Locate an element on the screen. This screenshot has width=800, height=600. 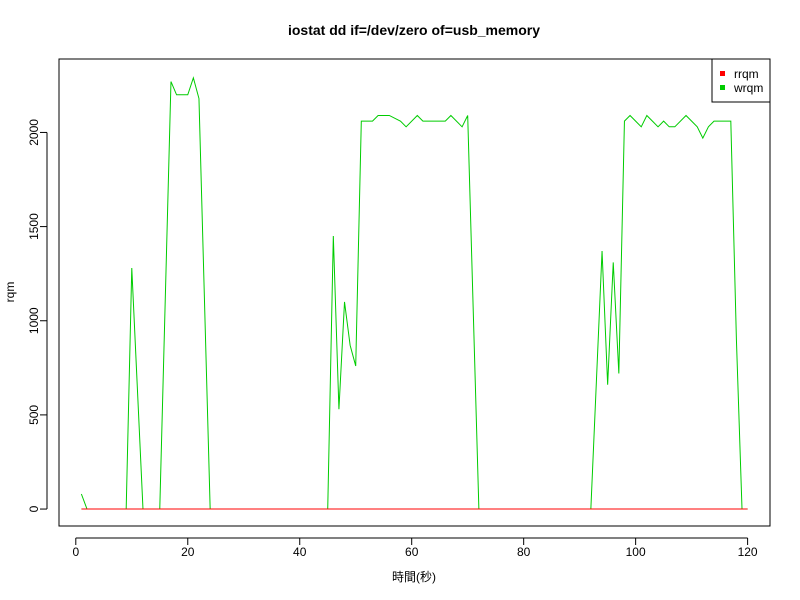
y-tick-label: 0 is located at coordinates (34, 508).